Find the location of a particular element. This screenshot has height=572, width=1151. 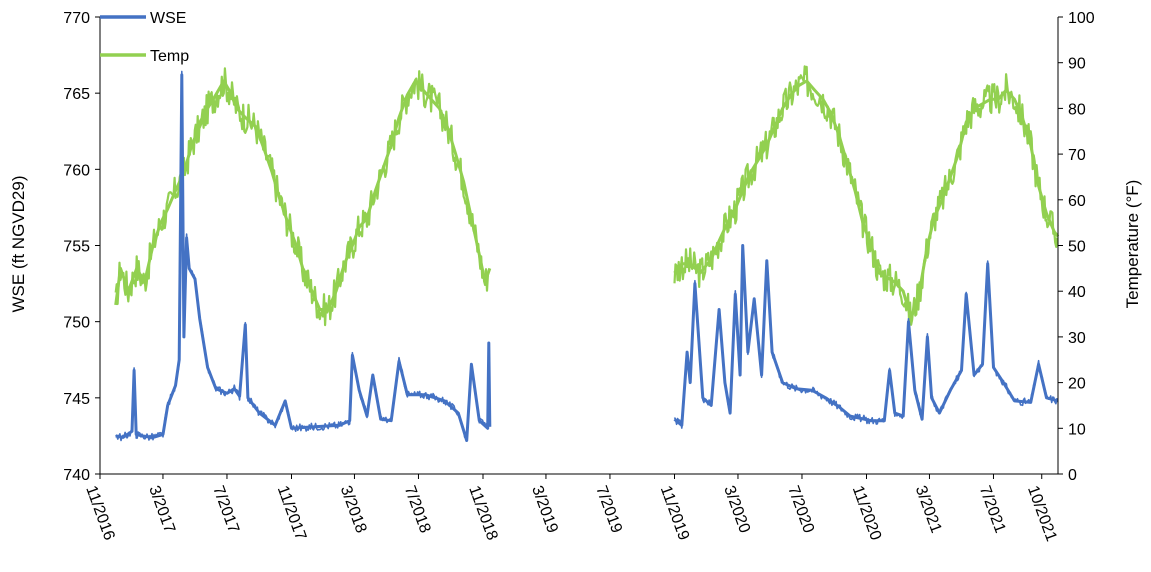

legend-label-temp: Temp is located at coordinates (169, 56).